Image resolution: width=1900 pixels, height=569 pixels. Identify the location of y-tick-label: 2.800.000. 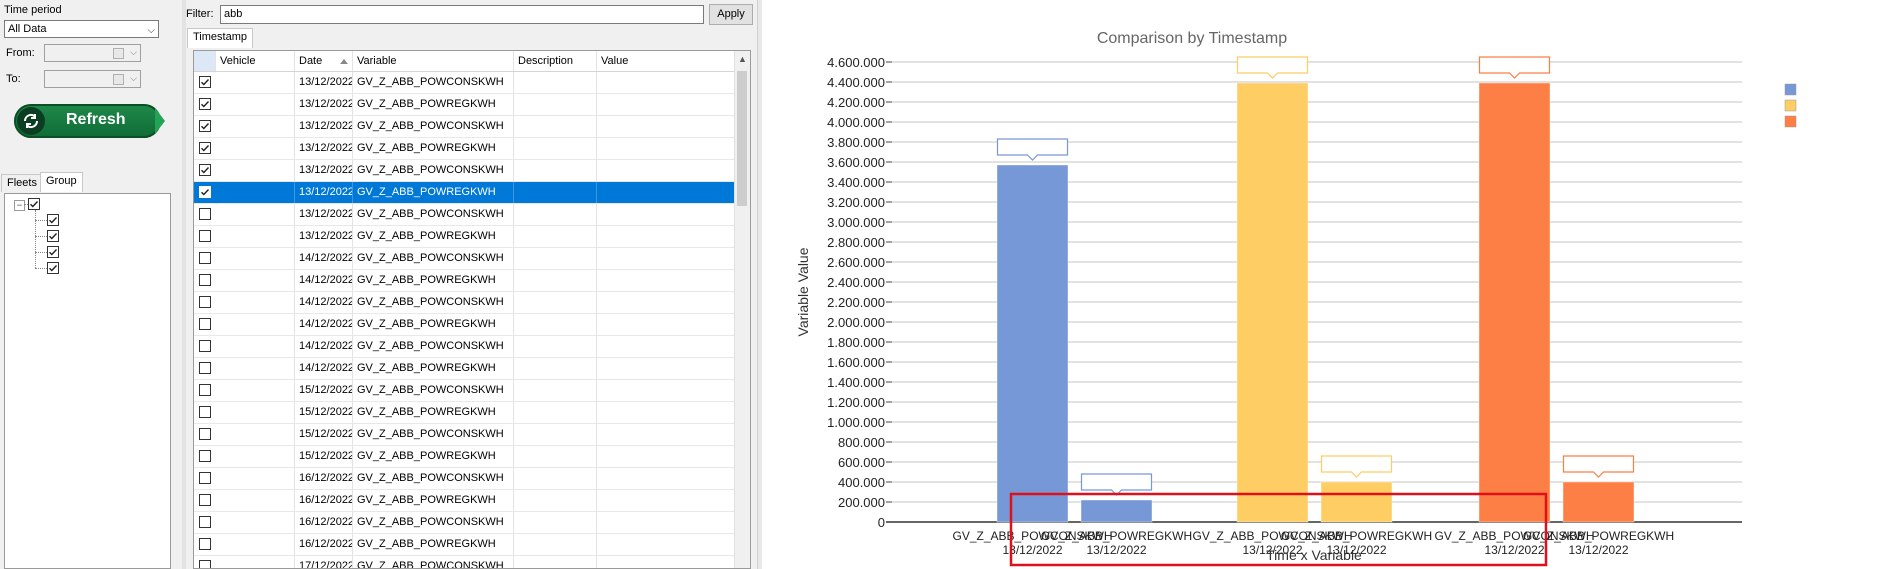
(856, 242).